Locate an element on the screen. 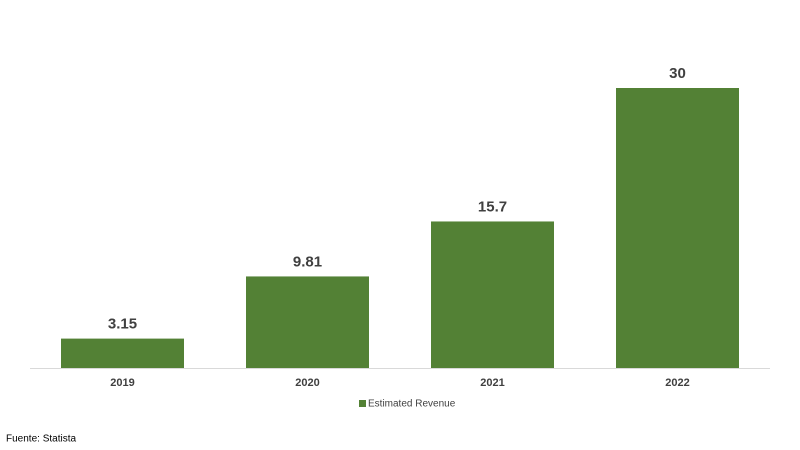 The width and height of the screenshot is (800, 450). data-label: 30 is located at coordinates (677, 73).